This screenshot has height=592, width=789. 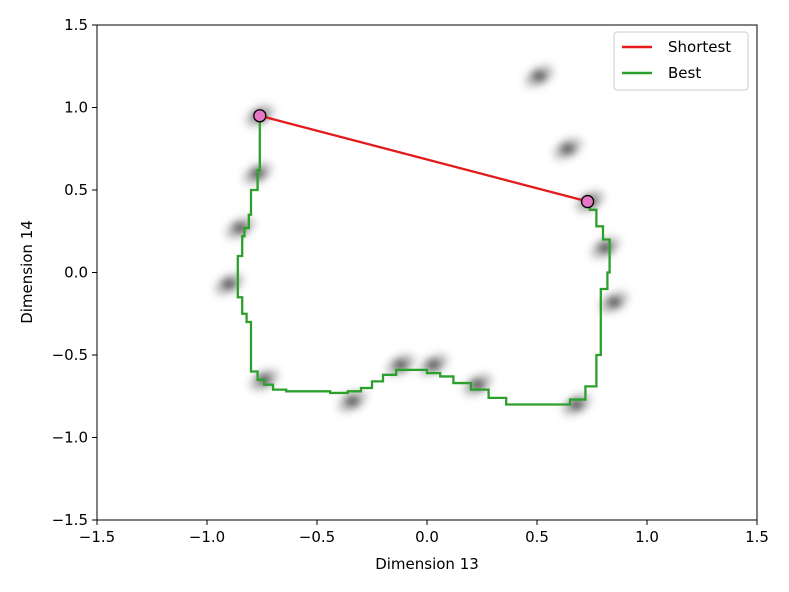 What do you see at coordinates (76, 108) in the screenshot?
I see `y-tick-label: 1.0` at bounding box center [76, 108].